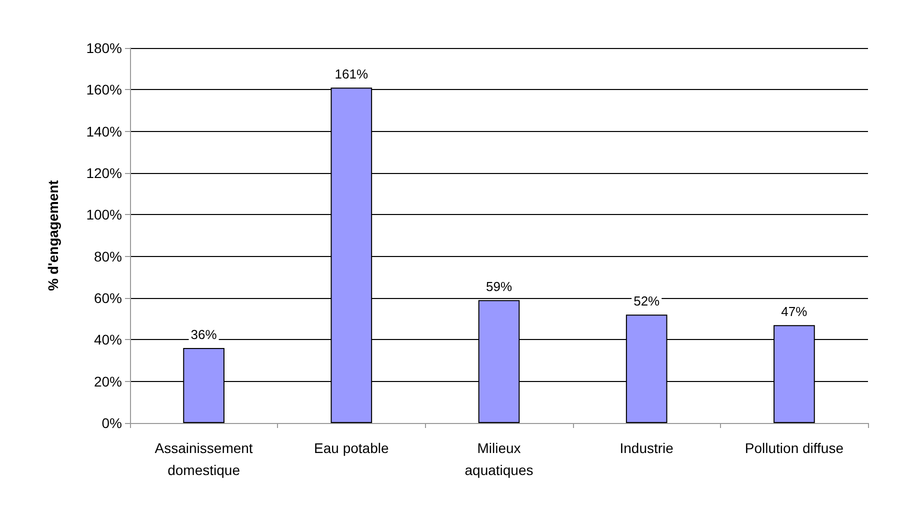 The height and width of the screenshot is (507, 906). Describe the element at coordinates (104, 90) in the screenshot. I see `y-tick-label: 160%` at that location.